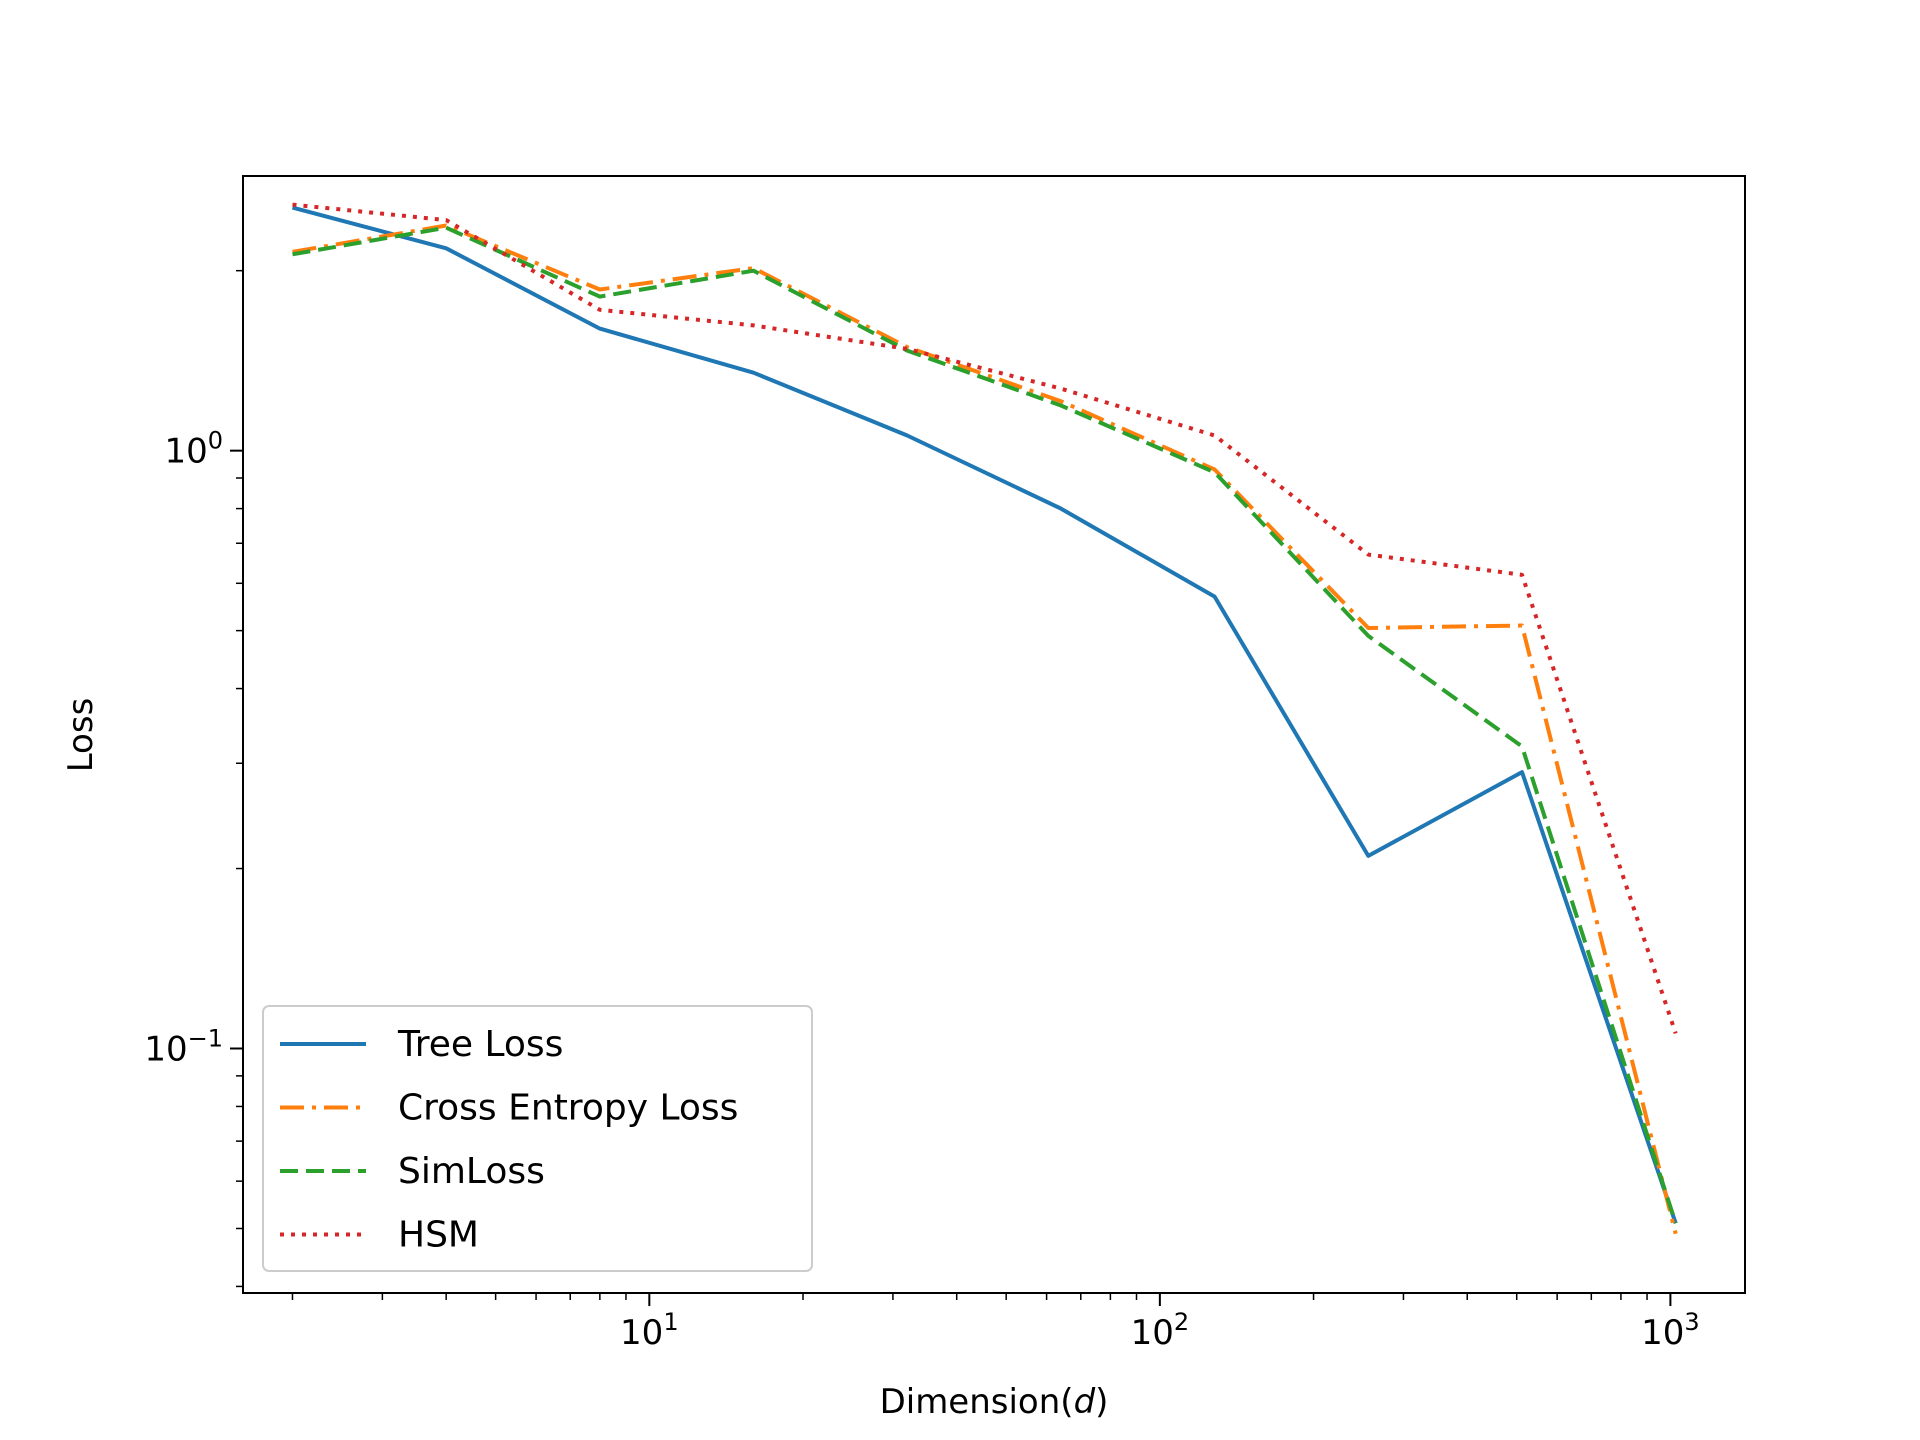 The width and height of the screenshot is (1920, 1440). What do you see at coordinates (480, 1044) in the screenshot?
I see `legend-label: Tree Loss` at bounding box center [480, 1044].